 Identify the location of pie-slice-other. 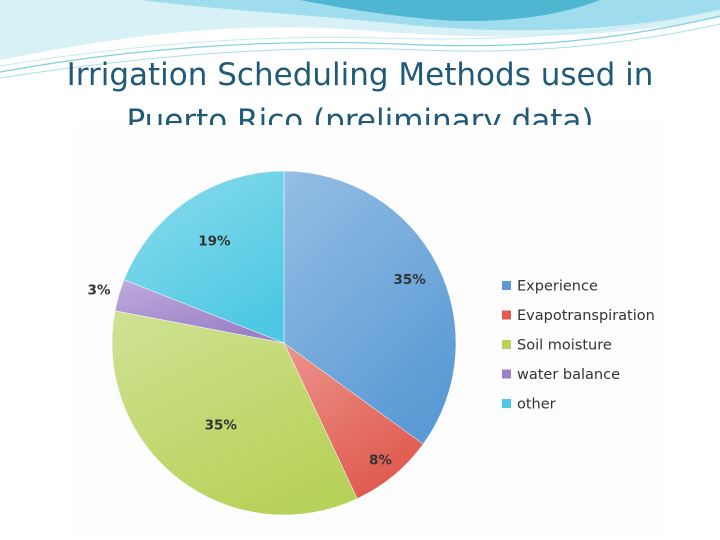
(204, 257).